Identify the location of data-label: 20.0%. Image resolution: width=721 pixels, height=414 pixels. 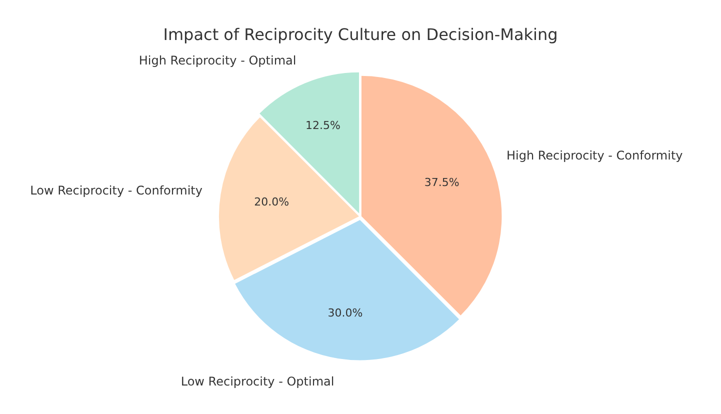
(272, 201).